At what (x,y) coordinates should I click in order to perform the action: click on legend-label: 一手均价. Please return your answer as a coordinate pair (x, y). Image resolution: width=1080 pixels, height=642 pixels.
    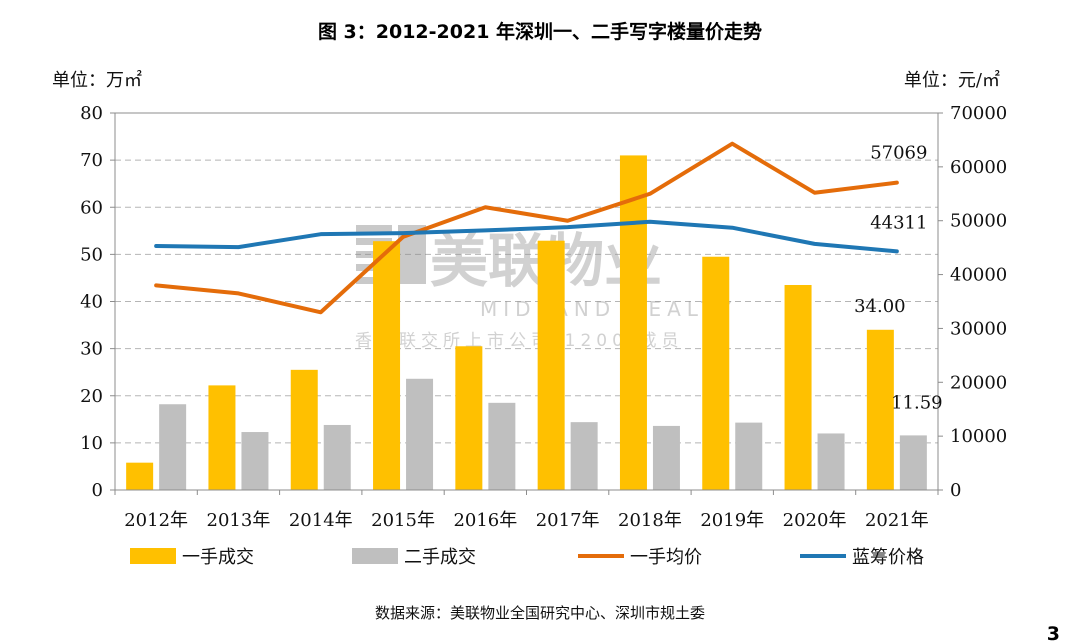
    Looking at the image, I should click on (666, 557).